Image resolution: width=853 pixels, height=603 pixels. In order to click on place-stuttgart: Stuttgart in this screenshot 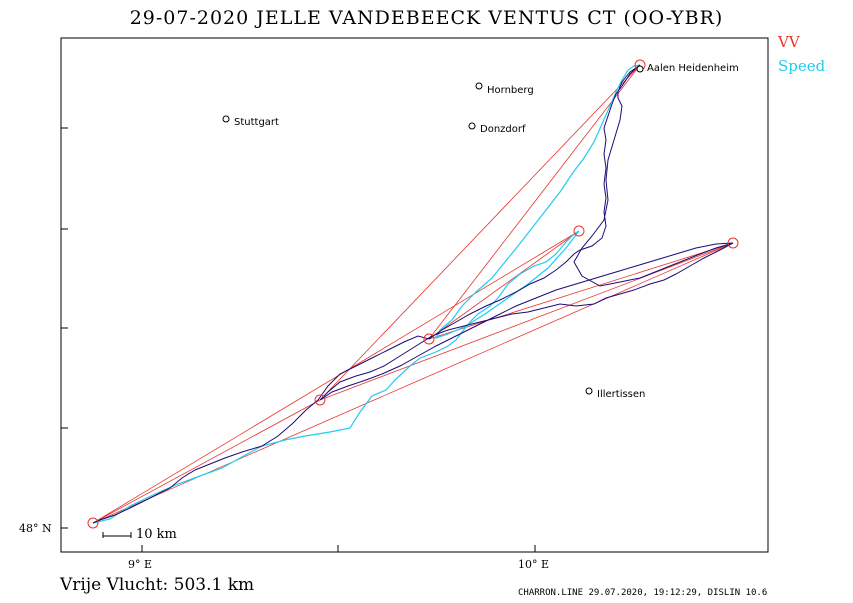, I will do `click(256, 122)`.